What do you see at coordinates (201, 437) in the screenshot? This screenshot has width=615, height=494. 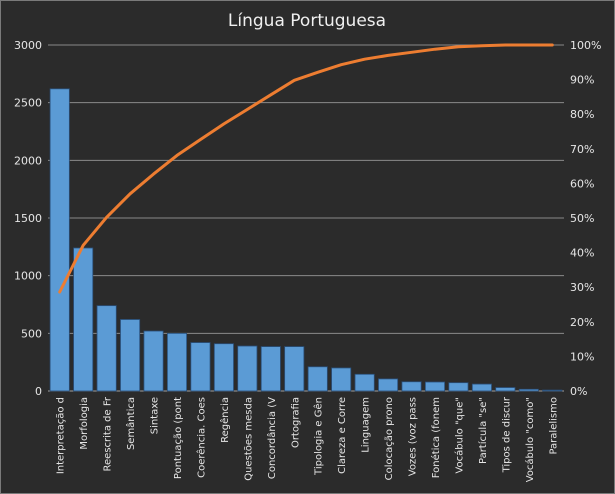 I see `x-tick-label: Coerência. Coes` at bounding box center [201, 437].